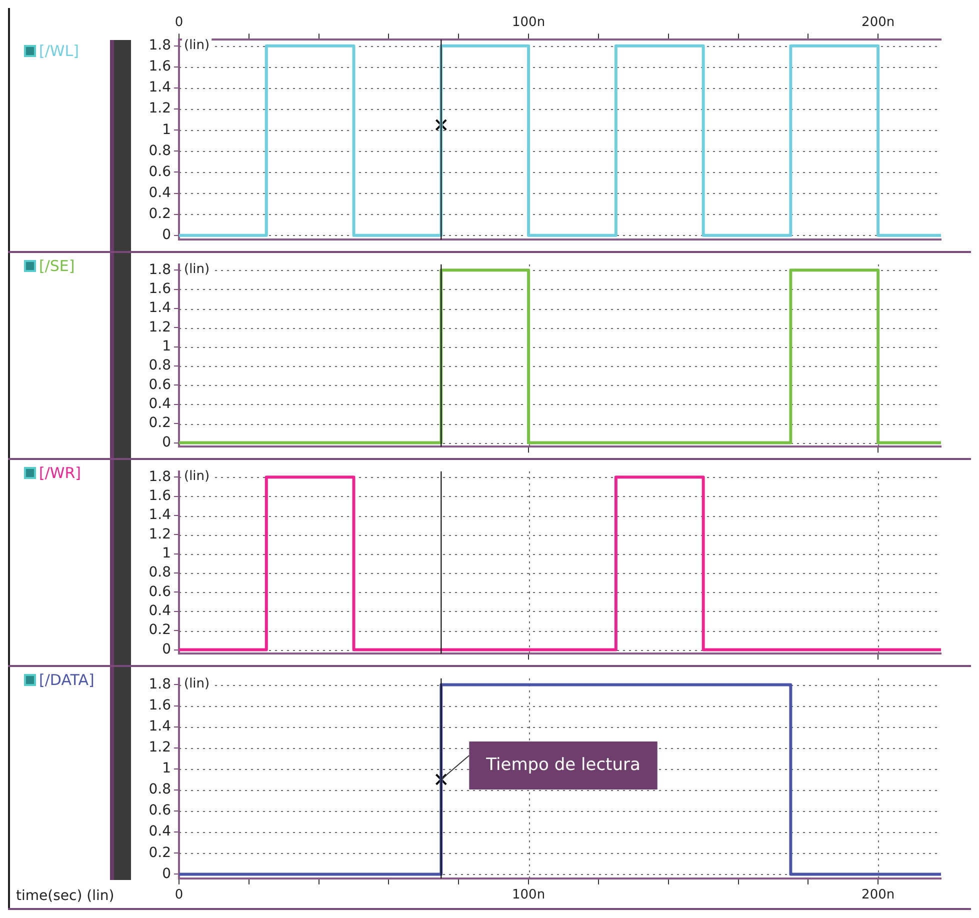 The width and height of the screenshot is (979, 918). I want to click on x-tick-label: 0, so click(179, 895).